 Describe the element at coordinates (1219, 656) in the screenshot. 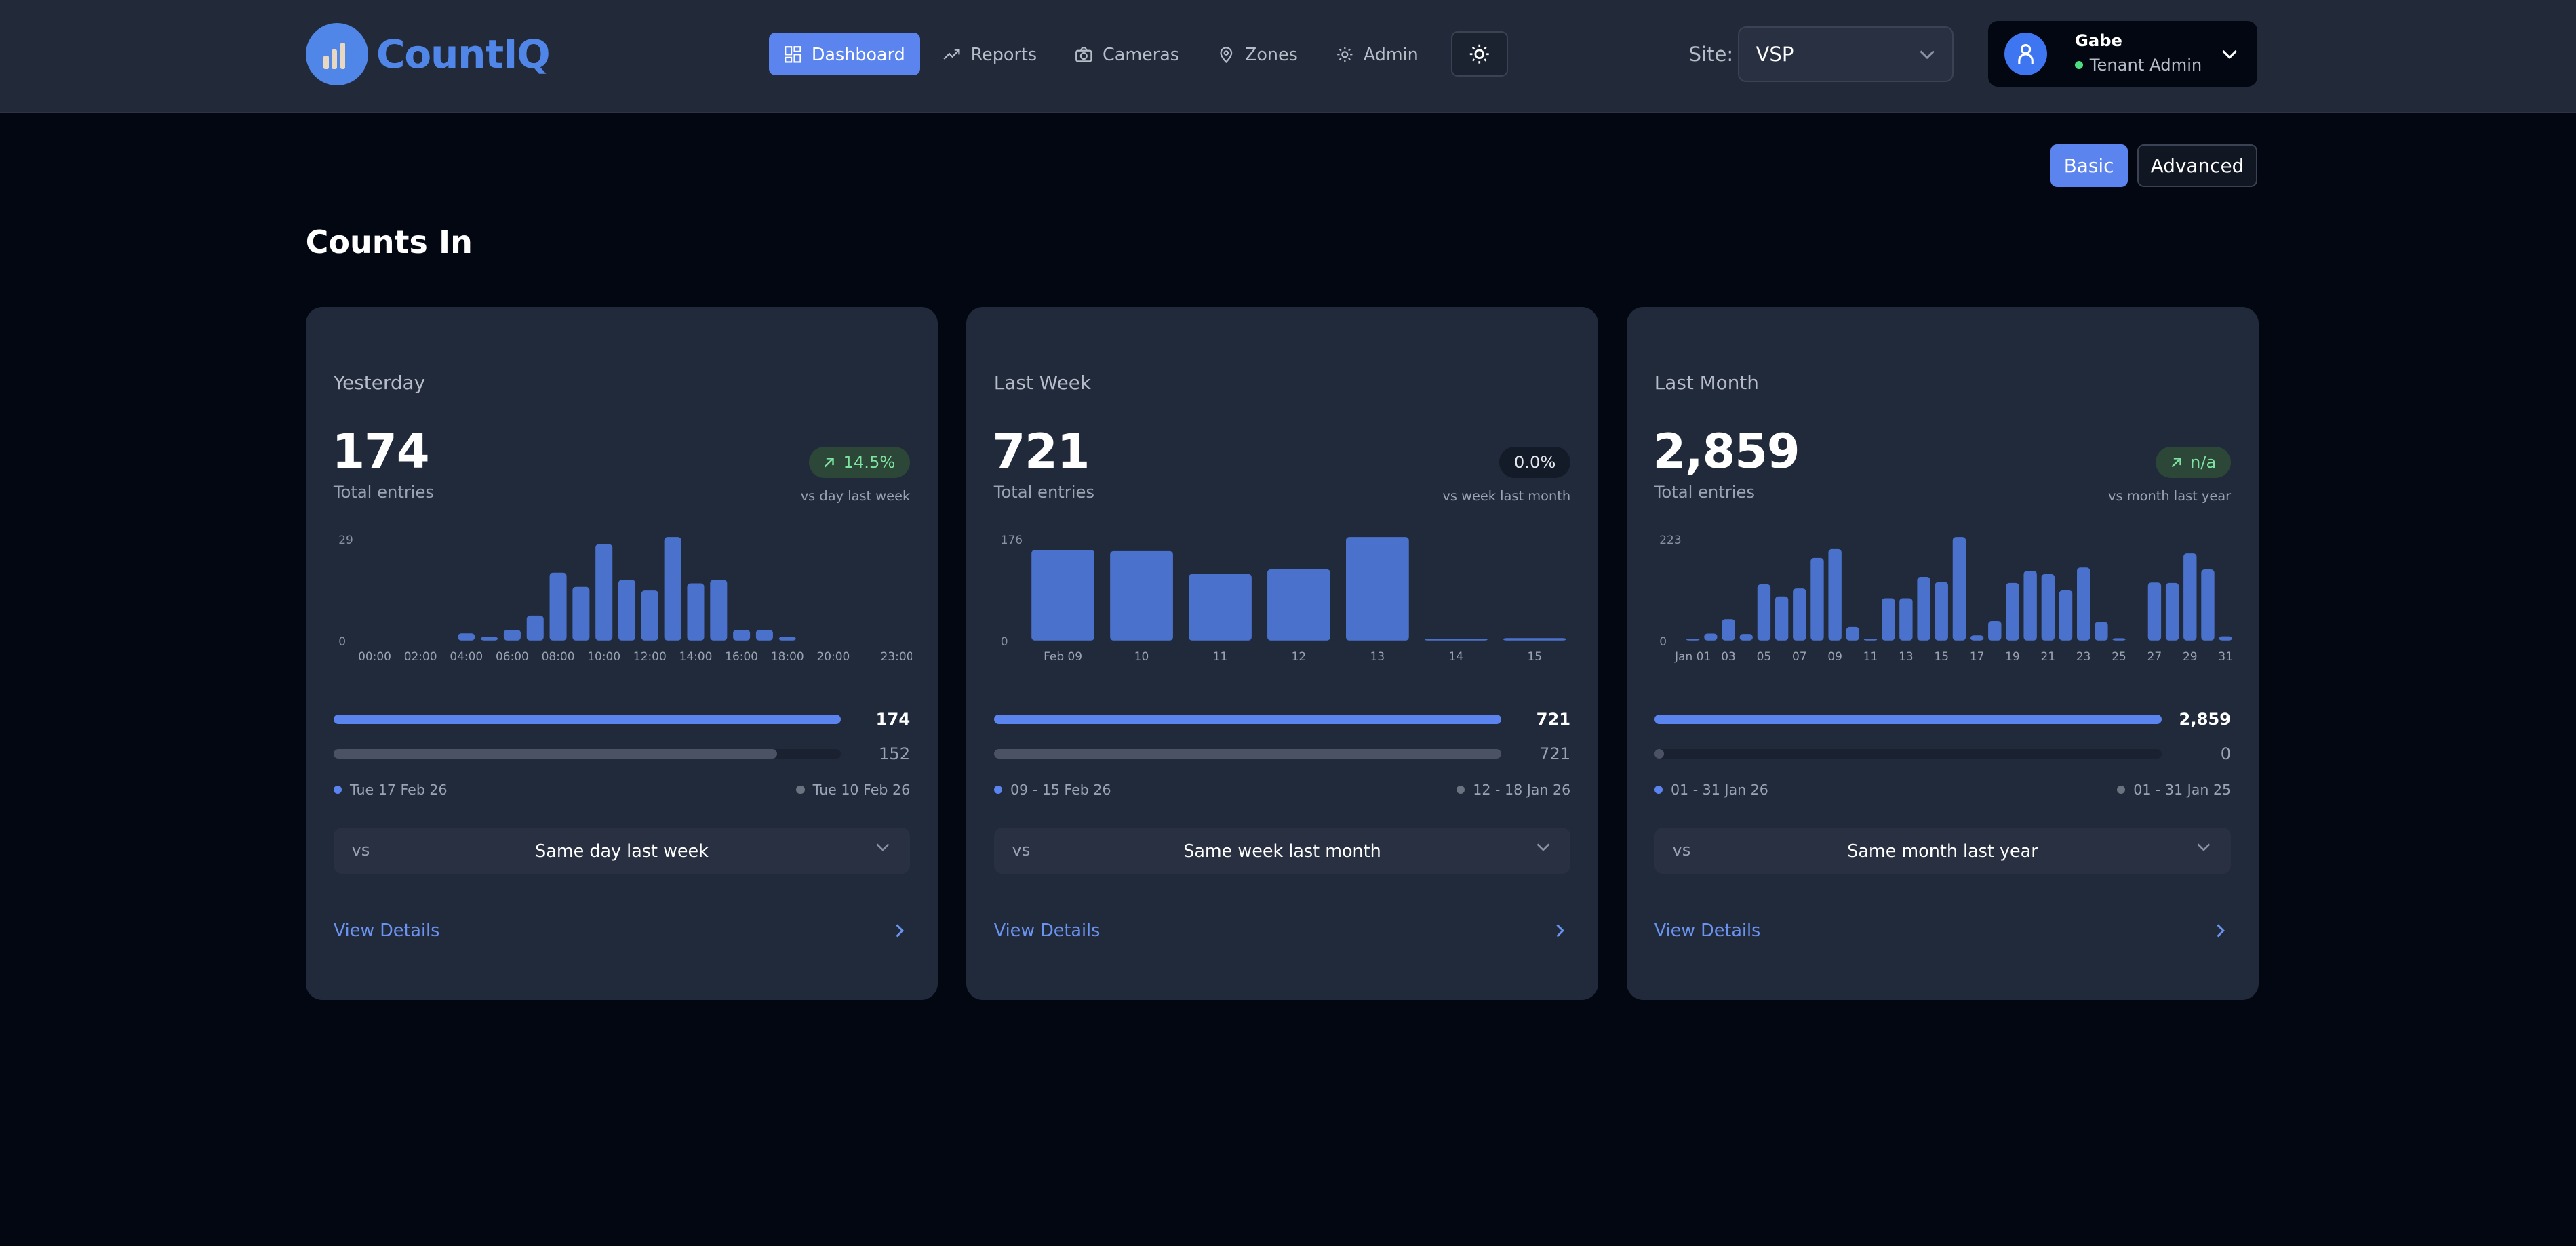

I see `x-tick-label: 11` at that location.